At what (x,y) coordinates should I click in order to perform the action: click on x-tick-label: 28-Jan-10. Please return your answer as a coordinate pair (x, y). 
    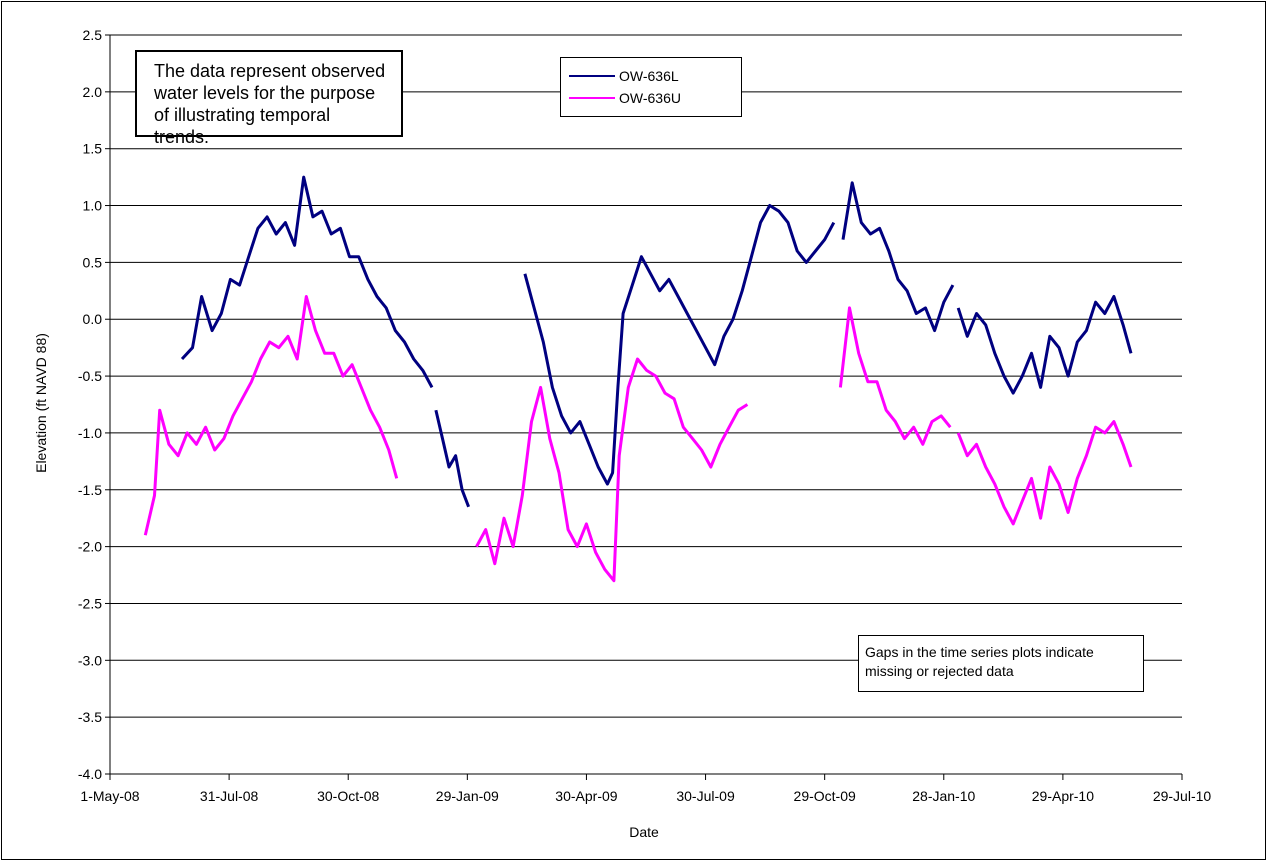
    Looking at the image, I should click on (943, 796).